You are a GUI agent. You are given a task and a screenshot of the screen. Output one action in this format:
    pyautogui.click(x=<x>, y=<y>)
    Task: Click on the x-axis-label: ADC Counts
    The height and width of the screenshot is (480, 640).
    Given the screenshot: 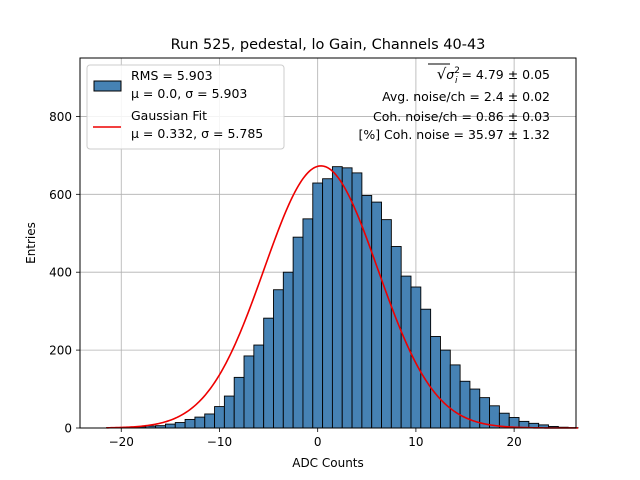 What is the action you would take?
    pyautogui.click(x=328, y=463)
    